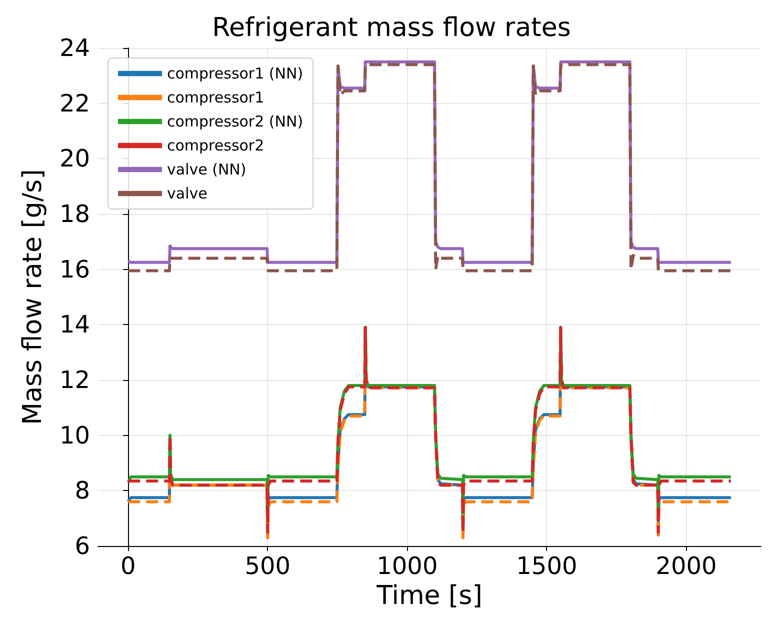 The image size is (783, 626). What do you see at coordinates (128, 566) in the screenshot?
I see `x-tick-label: 0` at bounding box center [128, 566].